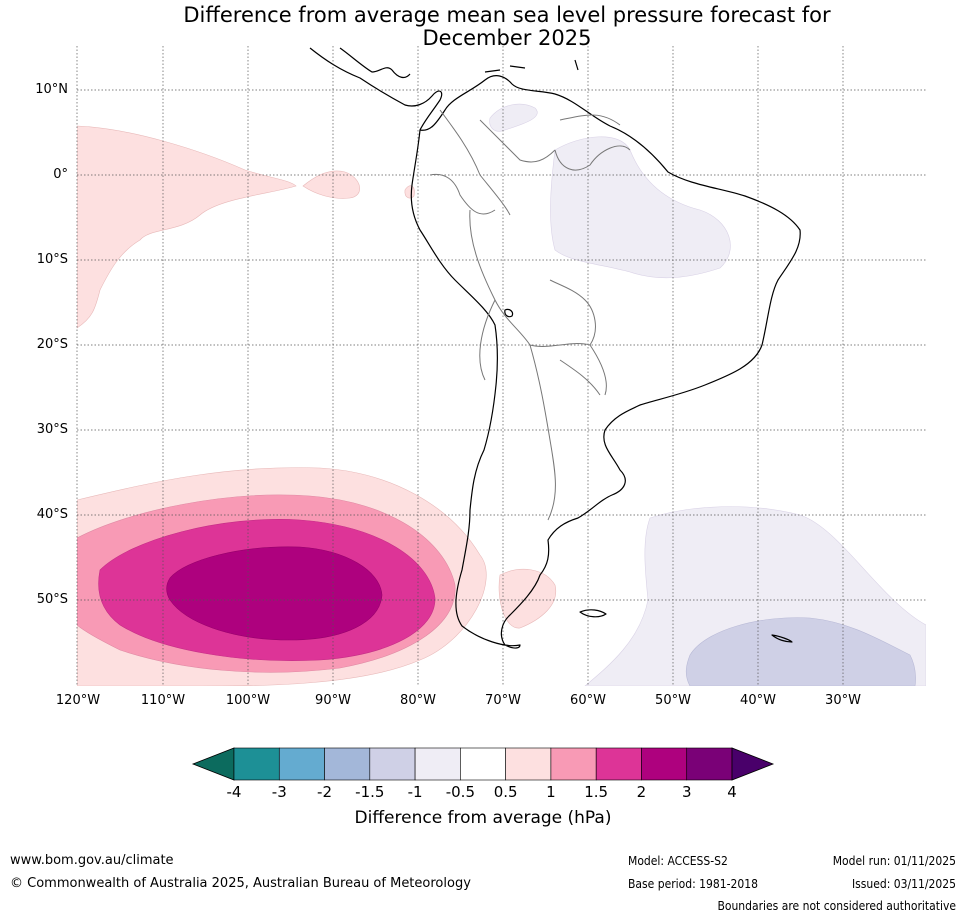  I want to click on colorbar-tick-label: -3, so click(279, 792).